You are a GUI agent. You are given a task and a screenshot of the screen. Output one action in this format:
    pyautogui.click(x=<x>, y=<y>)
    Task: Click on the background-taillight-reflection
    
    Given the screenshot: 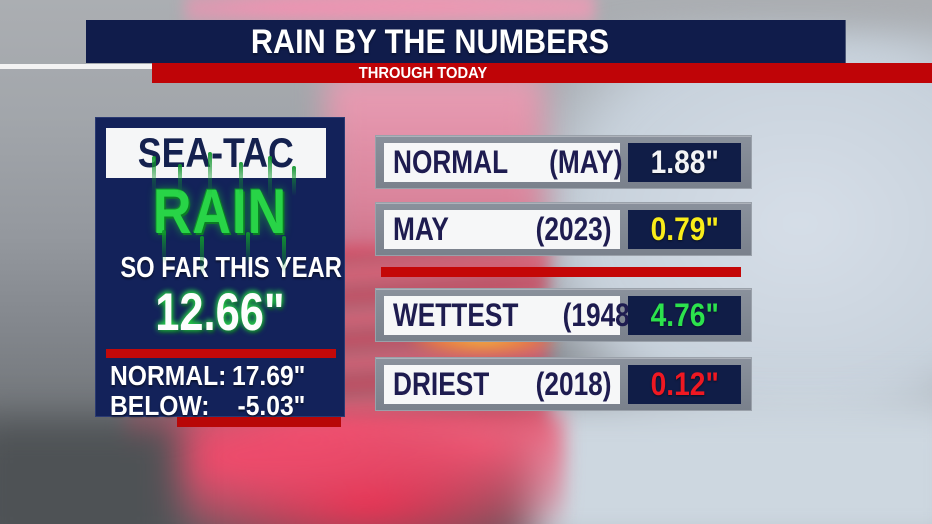 What is the action you would take?
    pyautogui.click(x=345, y=468)
    